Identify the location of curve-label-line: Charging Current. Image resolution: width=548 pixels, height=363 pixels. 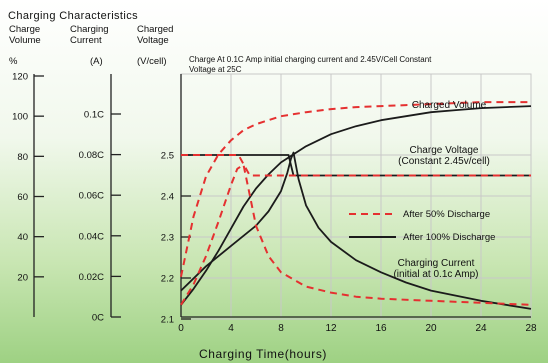
(436, 263).